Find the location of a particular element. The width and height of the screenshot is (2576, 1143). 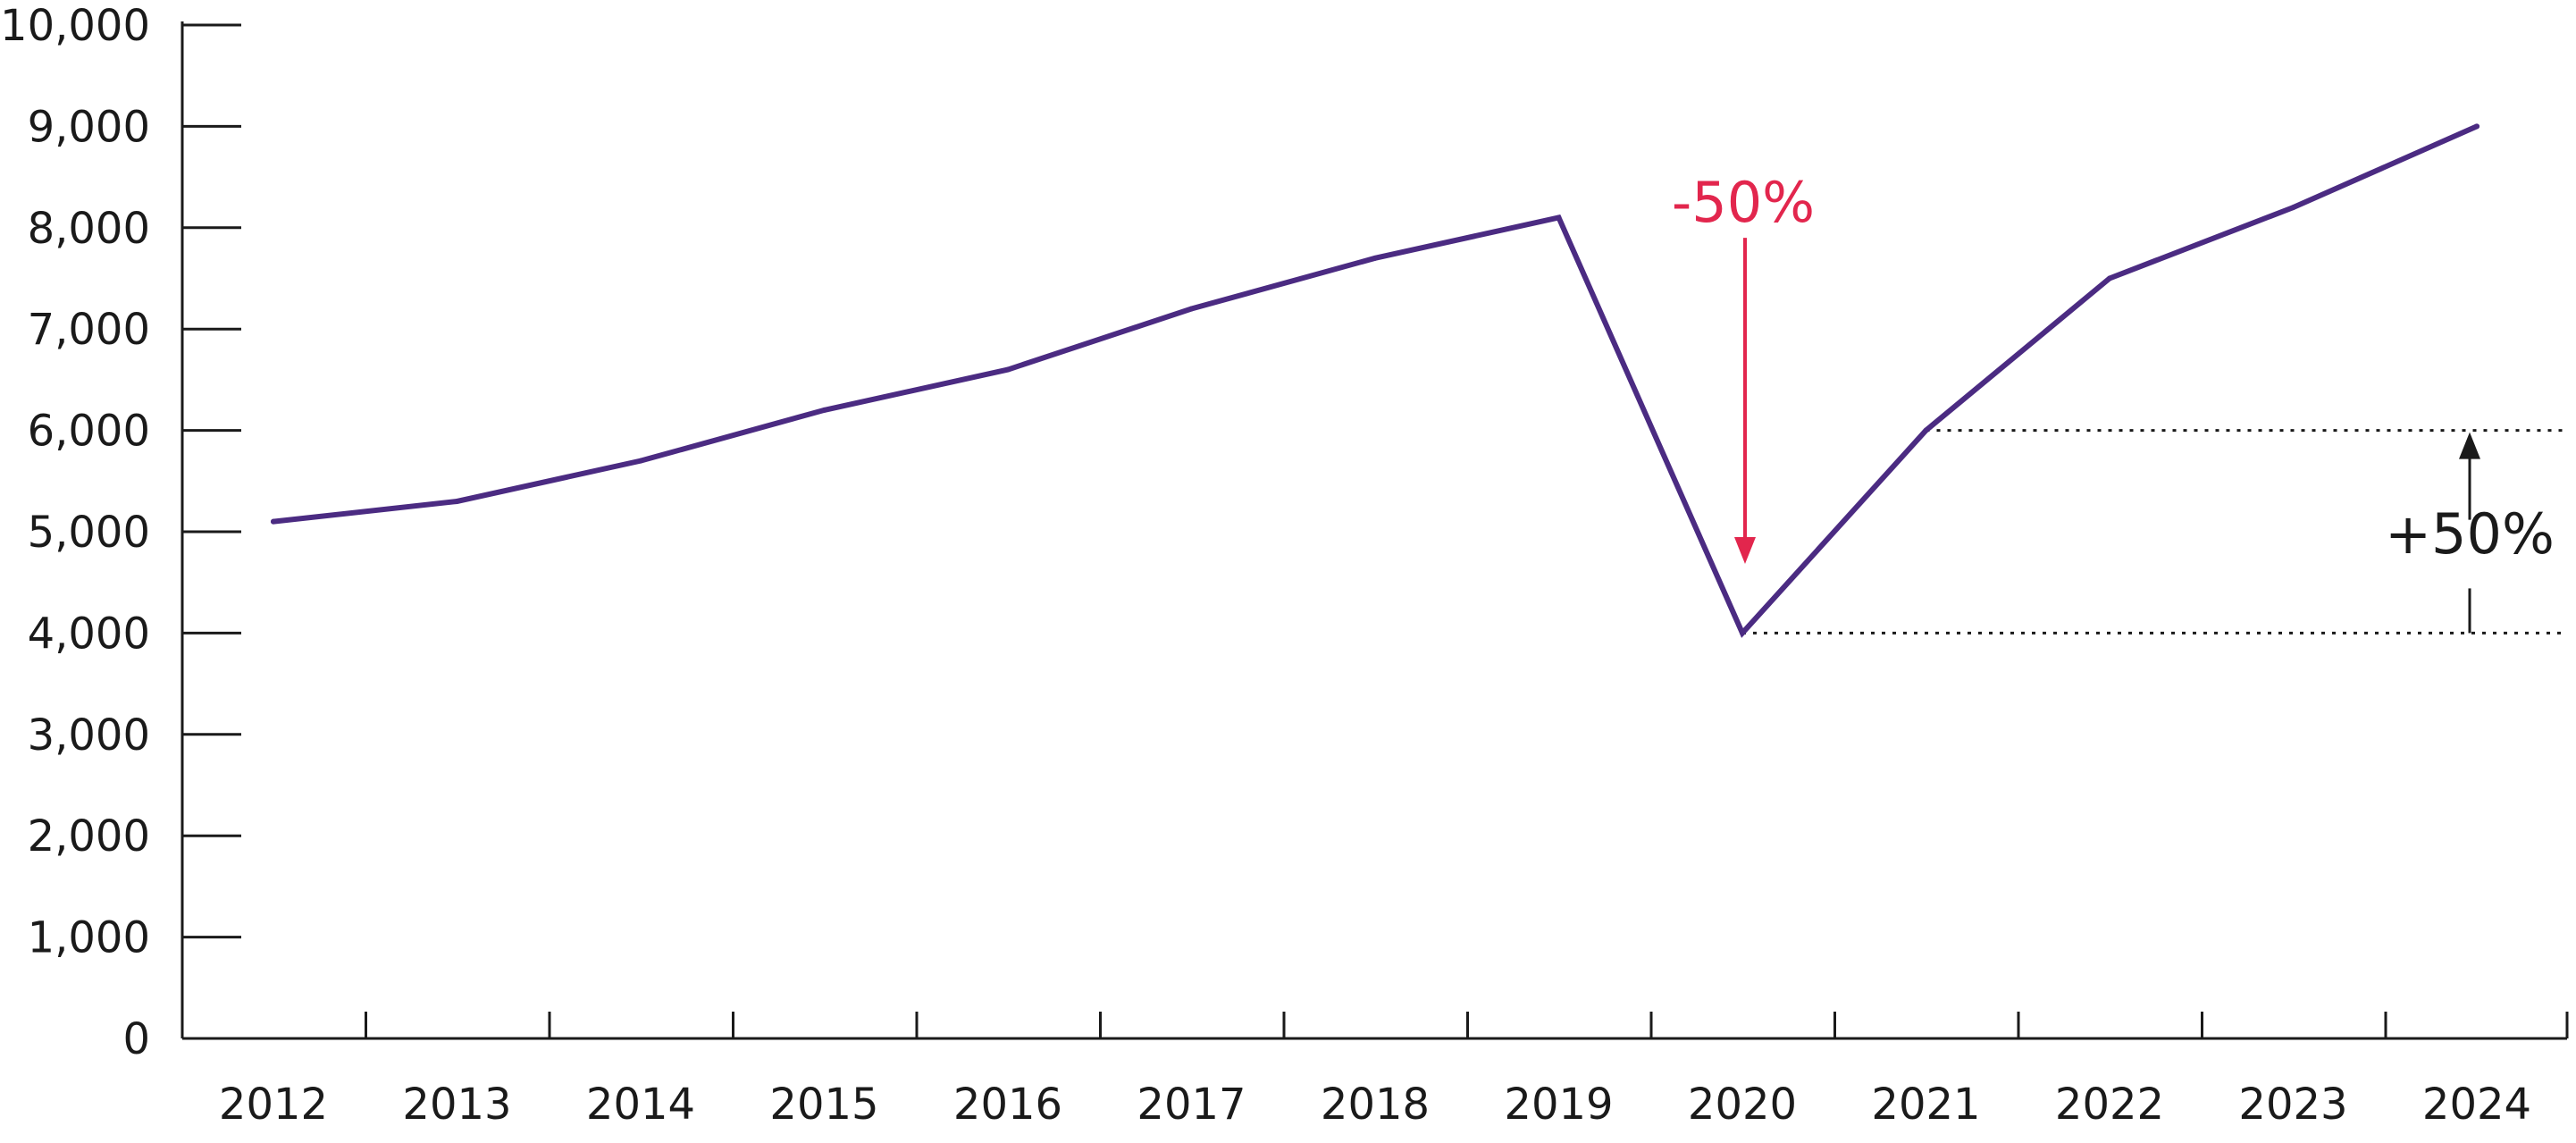

x-tick-label: 2023 is located at coordinates (2293, 1105).